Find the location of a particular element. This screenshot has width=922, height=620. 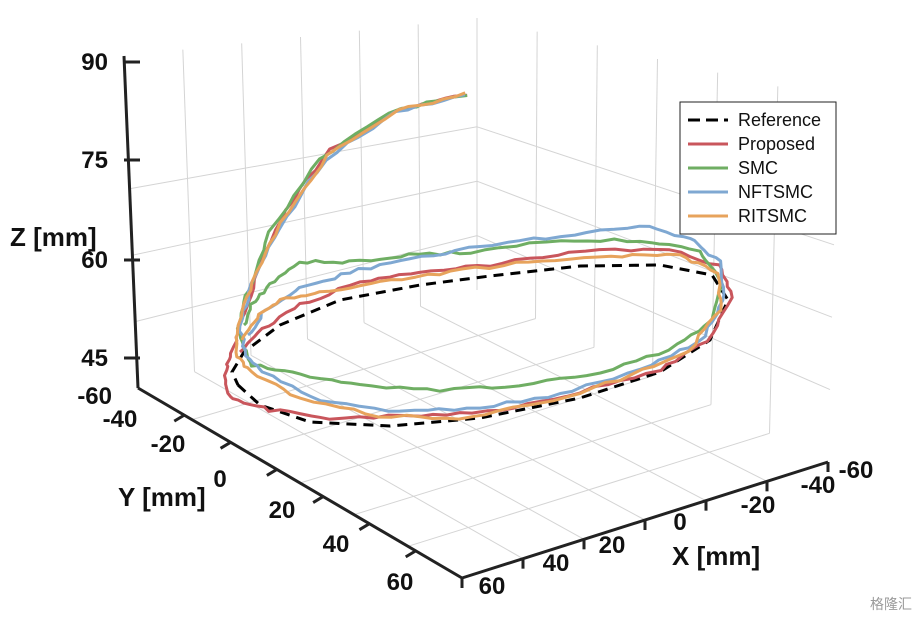

x-tick-label: -20 is located at coordinates (758, 505).